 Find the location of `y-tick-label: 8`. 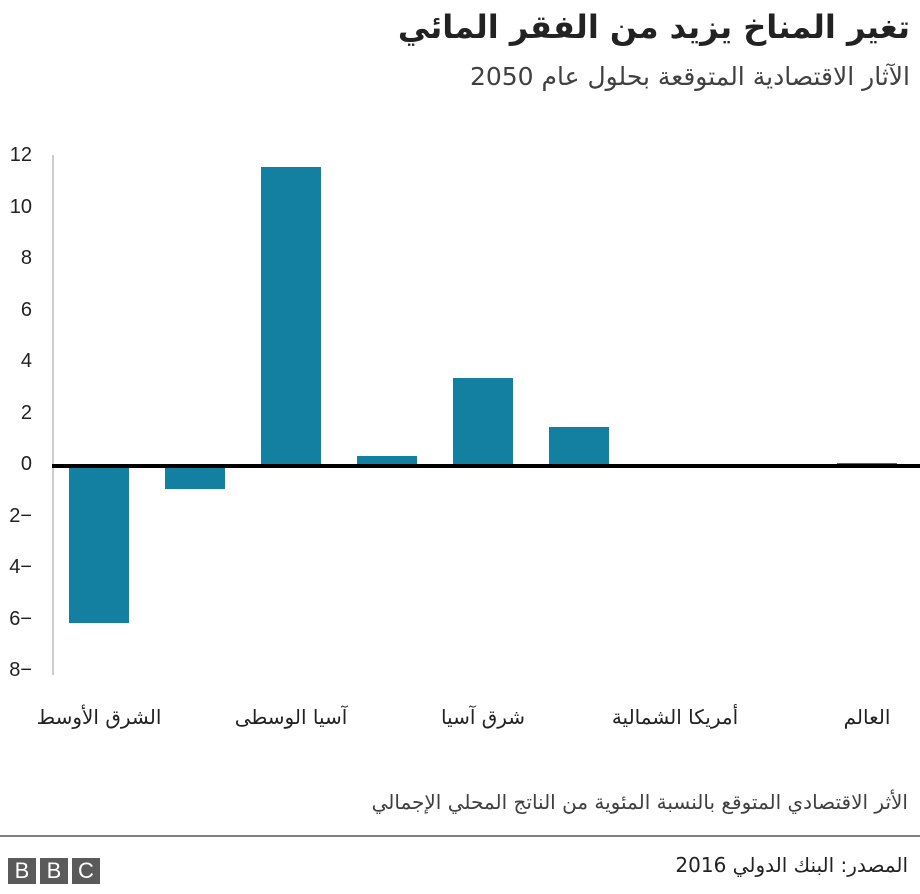

y-tick-label: 8 is located at coordinates (26, 258).